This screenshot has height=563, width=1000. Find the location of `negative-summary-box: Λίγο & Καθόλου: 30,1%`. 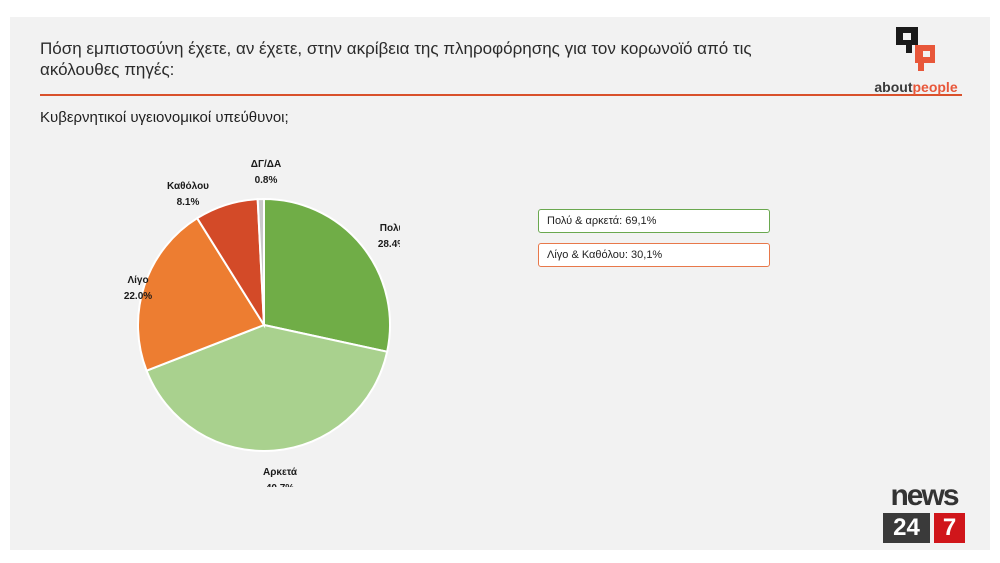

negative-summary-box: Λίγο & Καθόλου: 30,1% is located at coordinates (654, 255).